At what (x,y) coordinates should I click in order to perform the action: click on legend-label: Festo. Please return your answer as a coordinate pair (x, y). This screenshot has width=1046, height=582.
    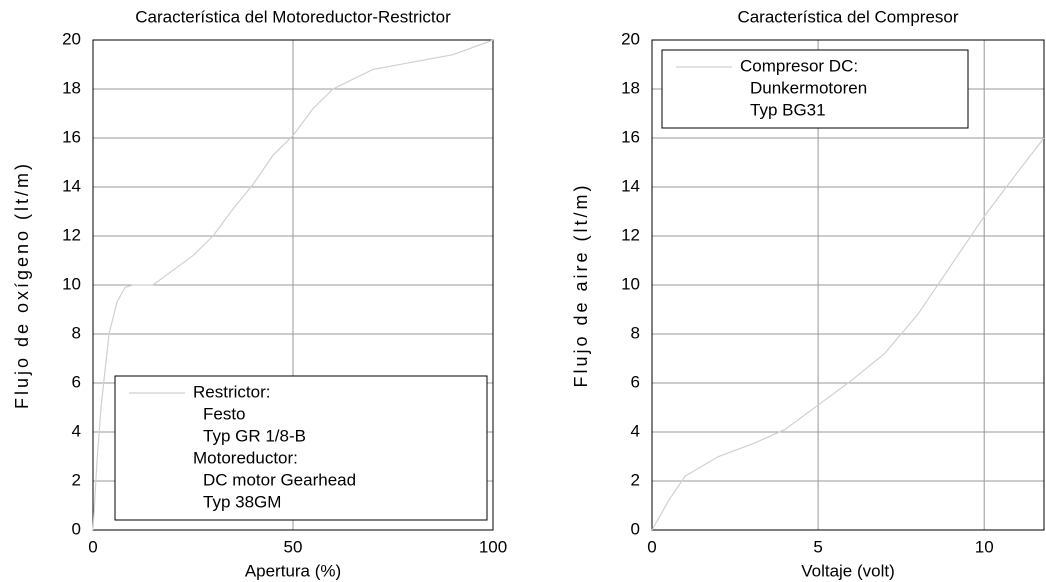
    Looking at the image, I should click on (224, 413).